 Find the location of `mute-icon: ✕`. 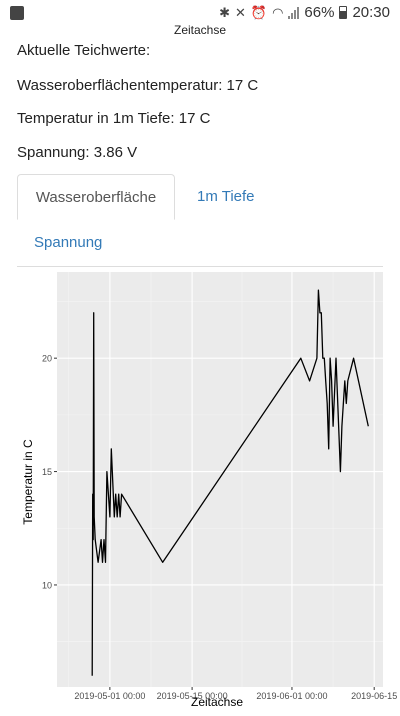

mute-icon: ✕ is located at coordinates (240, 12).